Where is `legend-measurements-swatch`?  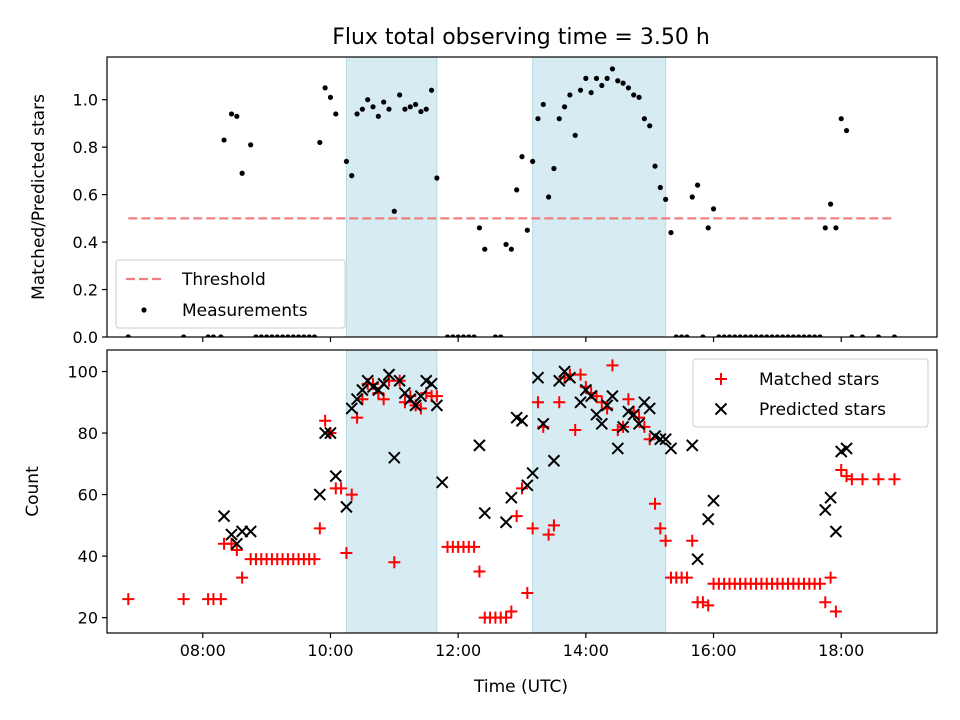 legend-measurements-swatch is located at coordinates (144, 310).